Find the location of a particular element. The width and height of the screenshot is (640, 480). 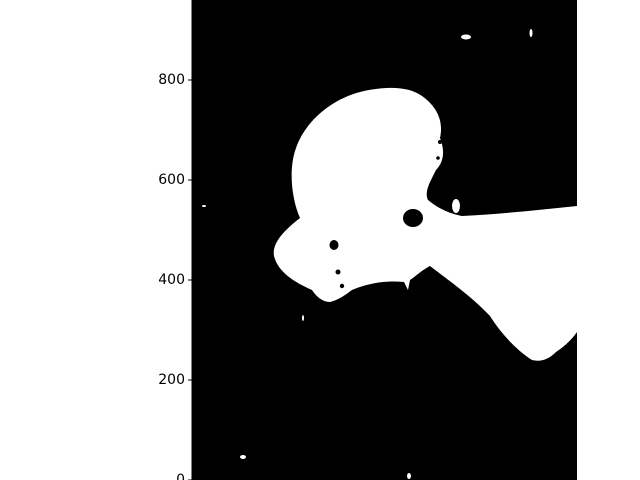

y-axis-ticks: 0 200 400 600 800 is located at coordinates (175, 276).